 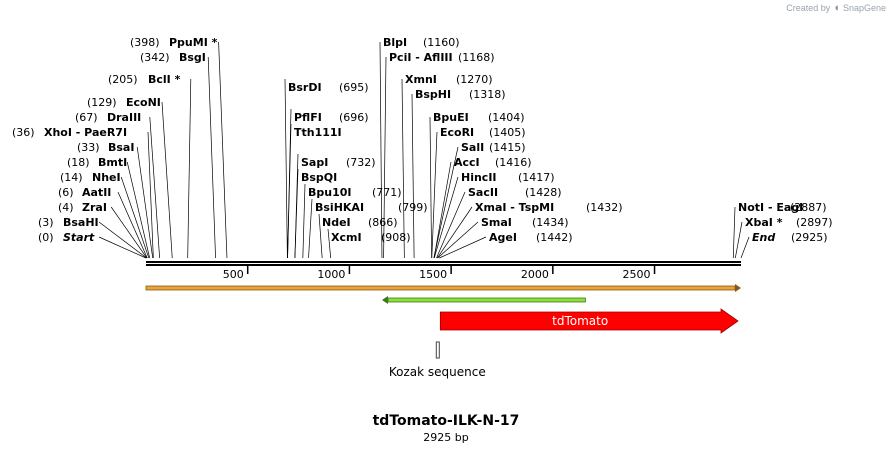 What do you see at coordinates (71, 177) in the screenshot?
I see `site-position: (14)` at bounding box center [71, 177].